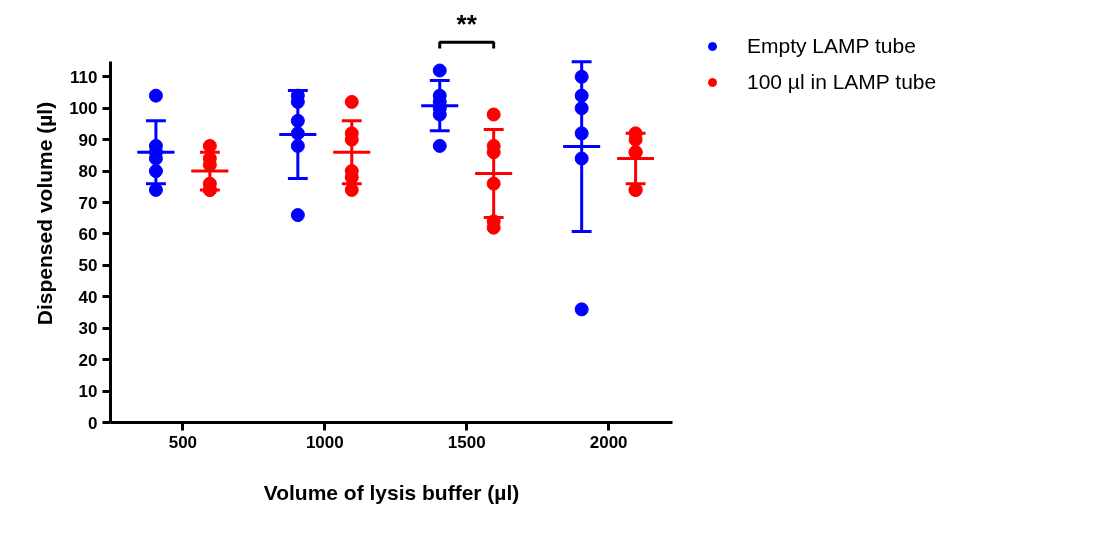 This screenshot has width=1106, height=554. What do you see at coordinates (183, 442) in the screenshot?
I see `x-tick-label: 500` at bounding box center [183, 442].